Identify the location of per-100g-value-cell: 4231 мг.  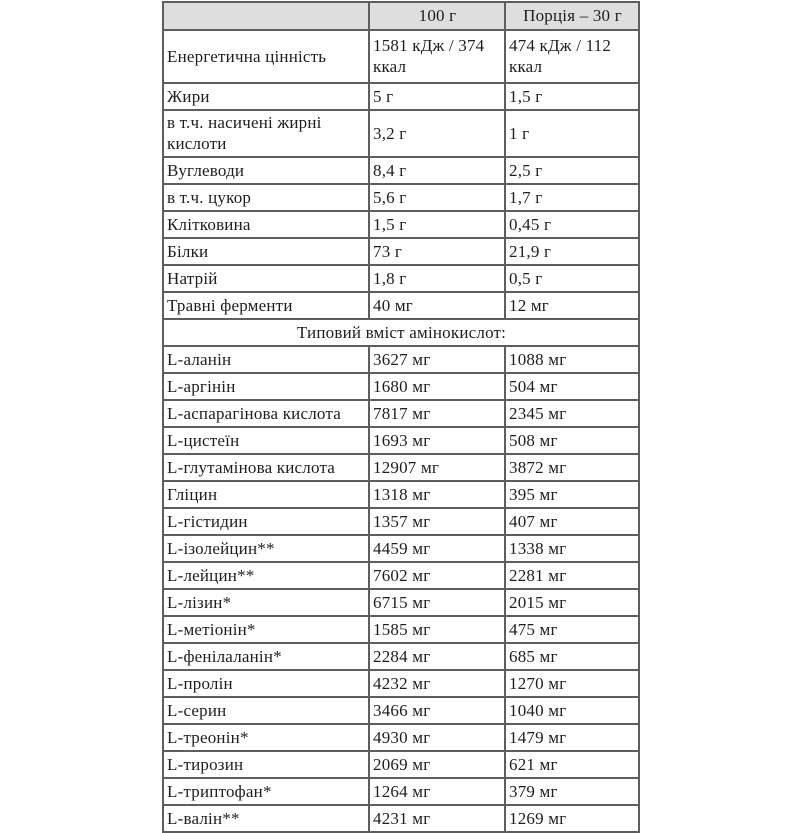
(437, 818).